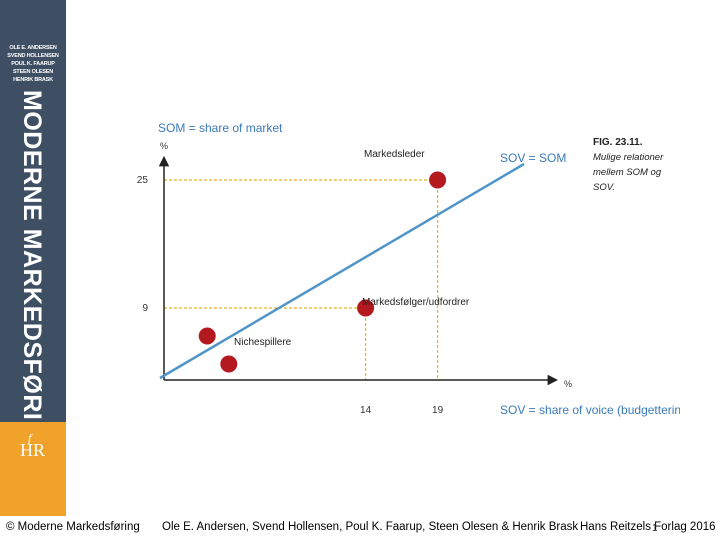 This screenshot has width=720, height=540. Describe the element at coordinates (590, 410) in the screenshot. I see `x-axis-title: SOV = share of voice (budgettering)` at that location.